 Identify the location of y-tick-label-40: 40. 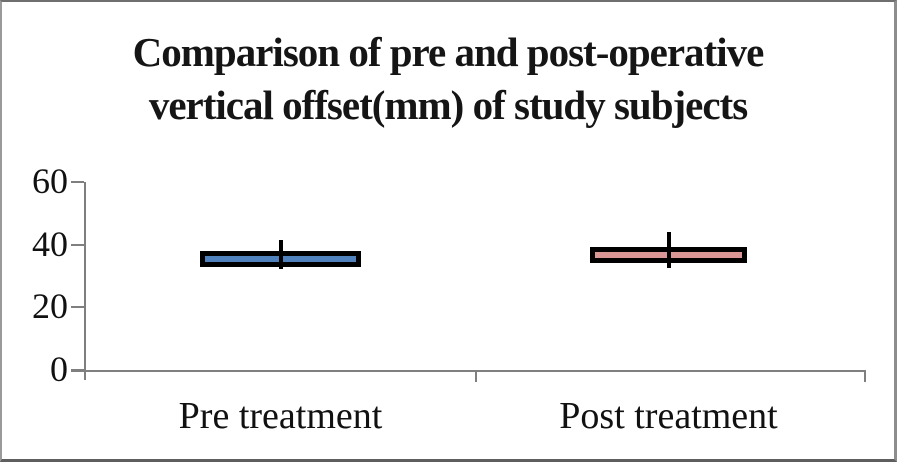
(50, 243).